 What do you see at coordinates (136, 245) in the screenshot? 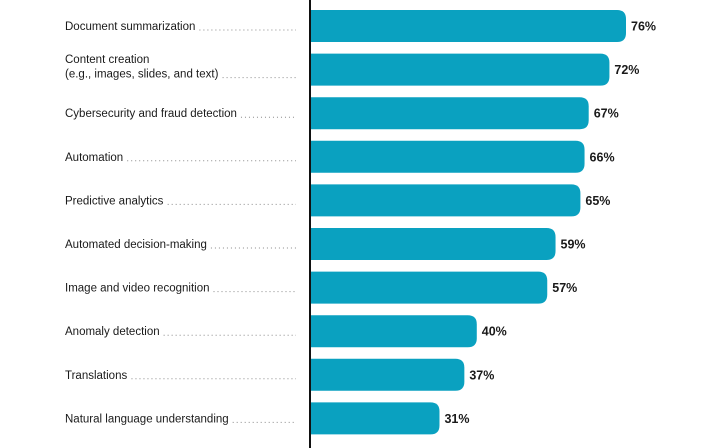
I see `category-label: Automated decision-making` at bounding box center [136, 245].